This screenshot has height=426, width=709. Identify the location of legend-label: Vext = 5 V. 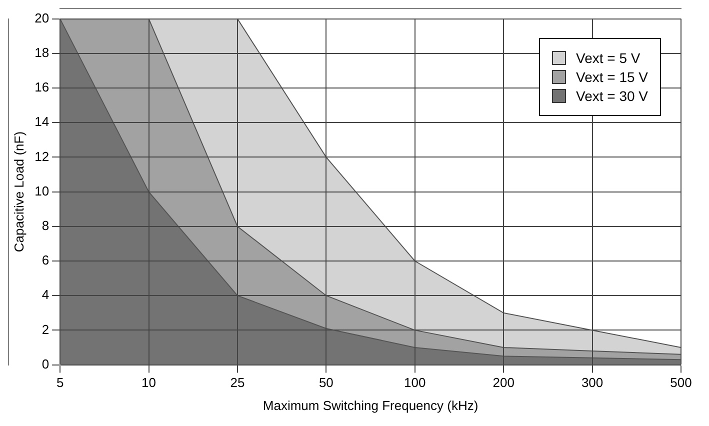
(608, 58).